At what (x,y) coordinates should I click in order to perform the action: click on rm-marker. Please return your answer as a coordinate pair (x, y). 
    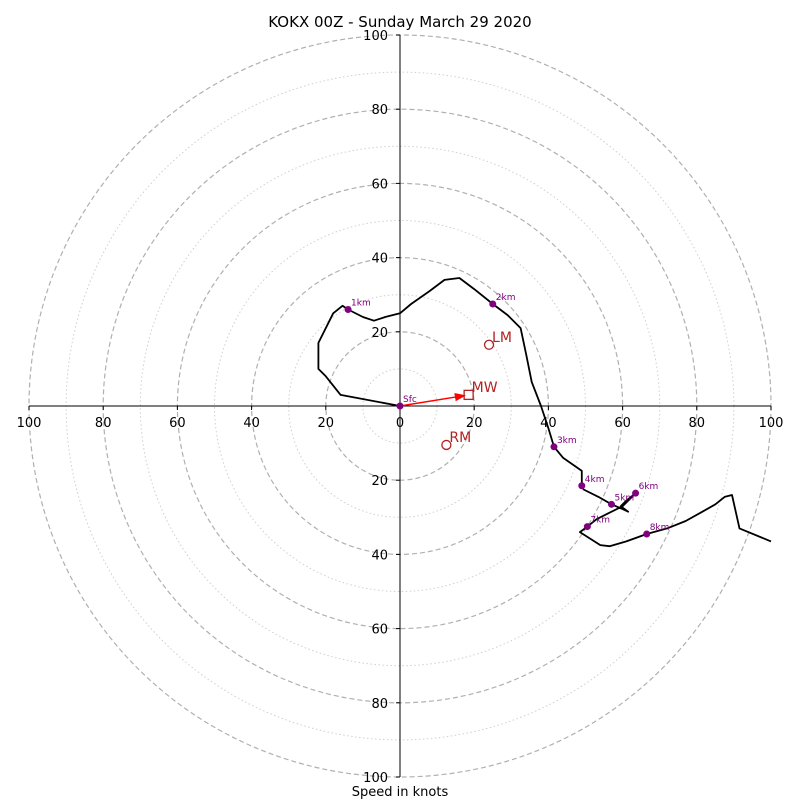
    Looking at the image, I should click on (446, 445).